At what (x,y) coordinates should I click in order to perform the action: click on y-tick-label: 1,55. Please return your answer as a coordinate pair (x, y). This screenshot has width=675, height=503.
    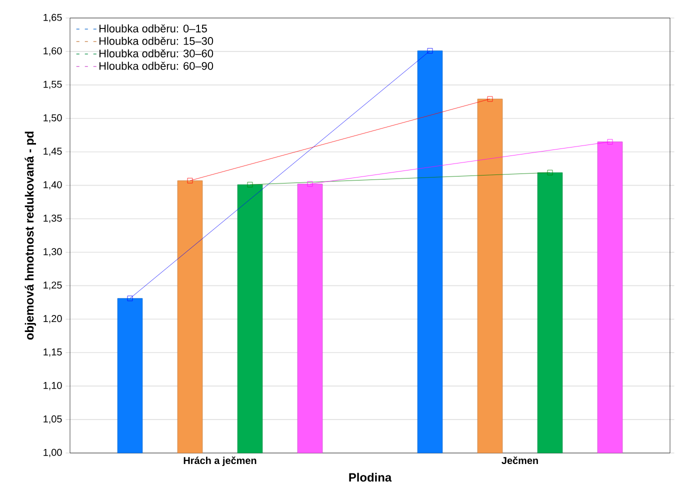
    Looking at the image, I should click on (53, 84).